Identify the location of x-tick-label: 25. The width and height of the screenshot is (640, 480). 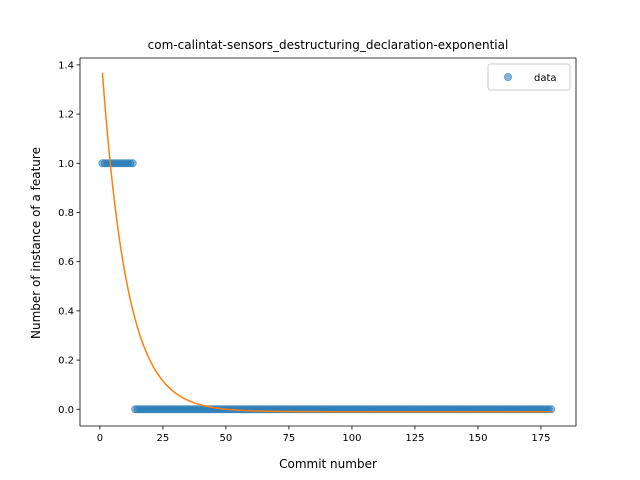
(163, 438).